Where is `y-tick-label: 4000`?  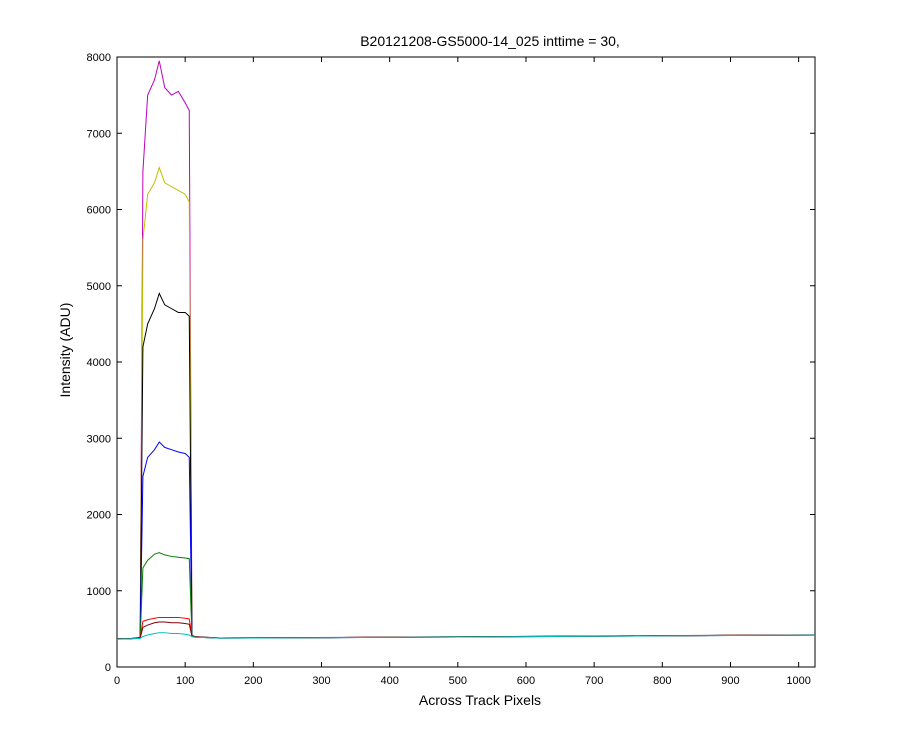 y-tick-label: 4000 is located at coordinates (99, 363).